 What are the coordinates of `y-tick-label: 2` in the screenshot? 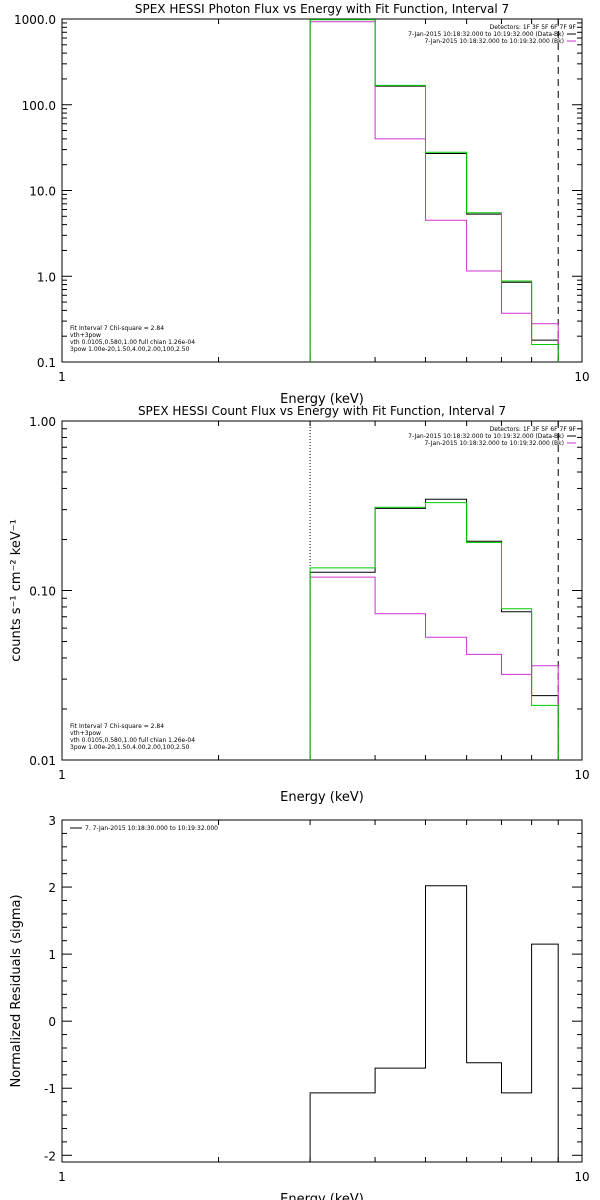 It's located at (52, 888).